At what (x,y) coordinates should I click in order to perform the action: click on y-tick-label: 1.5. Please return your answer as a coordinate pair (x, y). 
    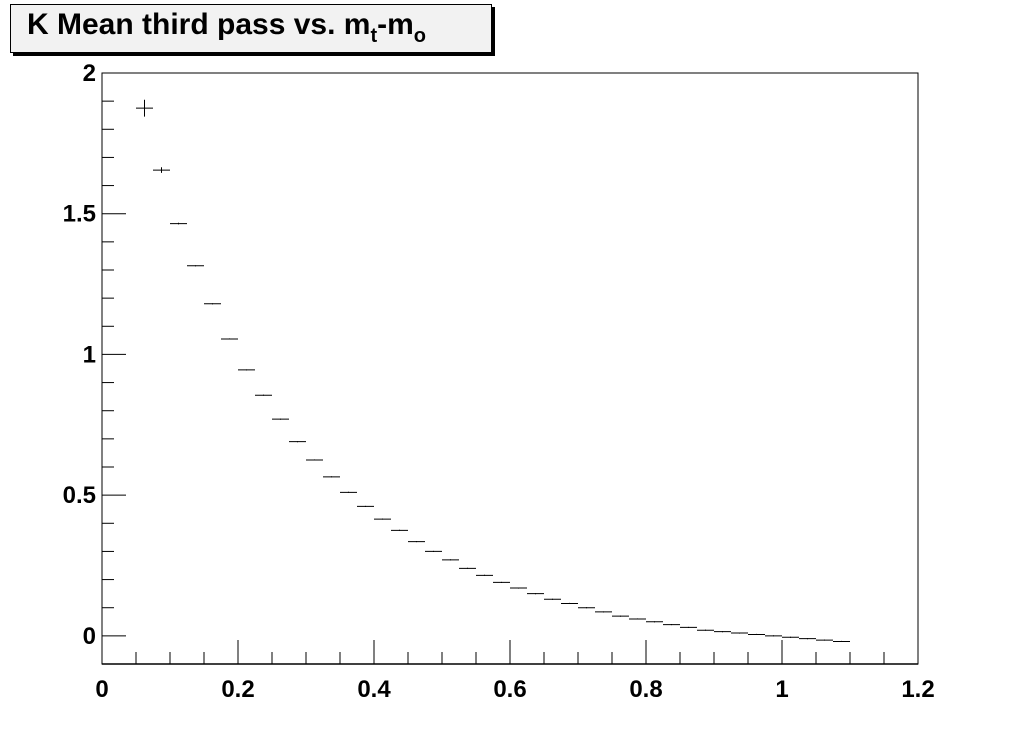
    Looking at the image, I should click on (79, 214).